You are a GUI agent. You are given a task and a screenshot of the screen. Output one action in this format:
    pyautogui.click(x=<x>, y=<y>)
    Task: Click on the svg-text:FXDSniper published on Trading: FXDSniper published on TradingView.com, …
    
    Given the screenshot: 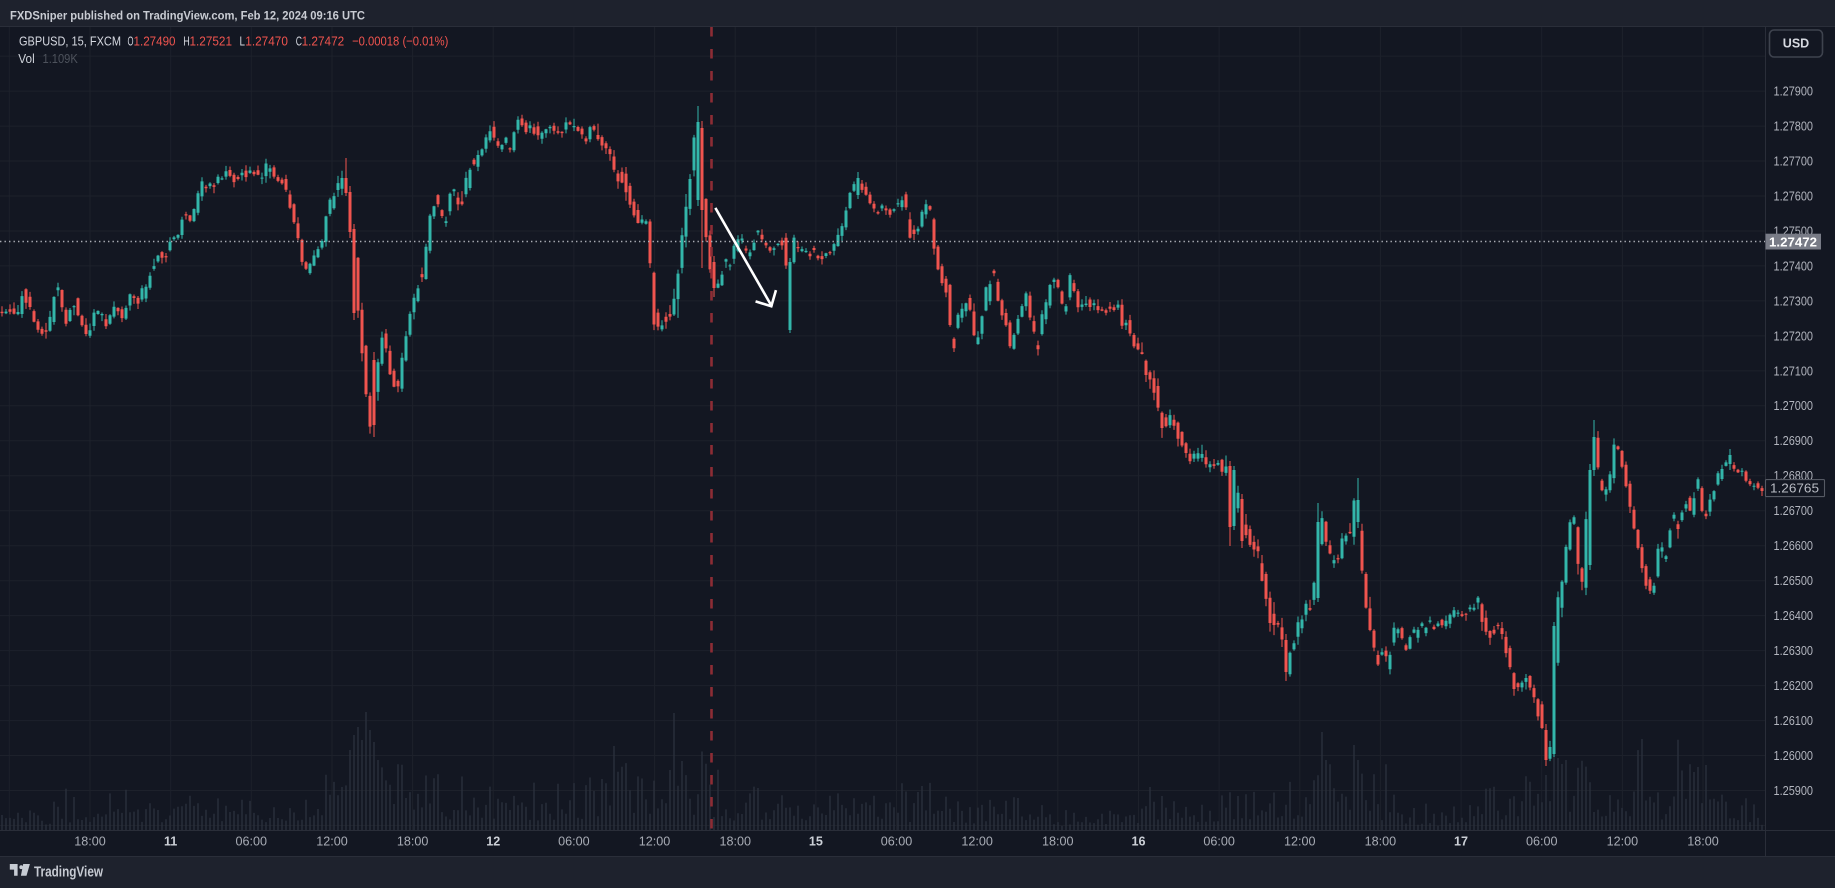 What is the action you would take?
    pyautogui.click(x=187, y=16)
    